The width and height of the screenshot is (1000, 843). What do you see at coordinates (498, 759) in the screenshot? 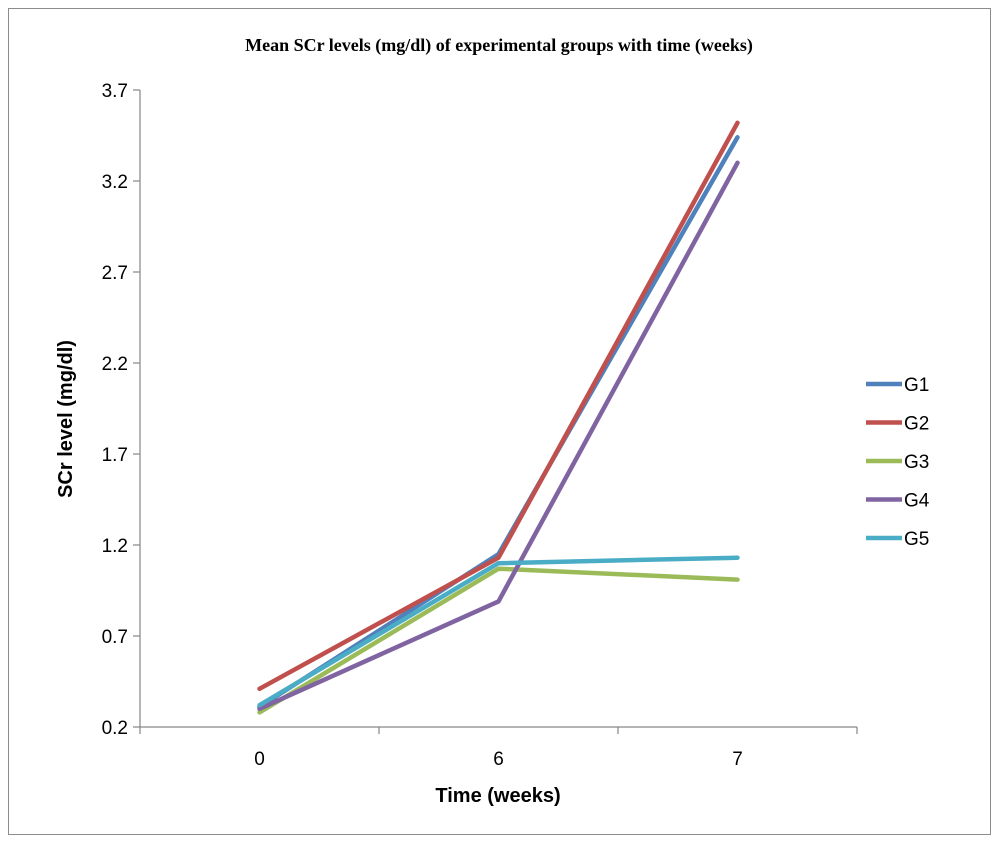
I see `x-tick-label: 6` at bounding box center [498, 759].